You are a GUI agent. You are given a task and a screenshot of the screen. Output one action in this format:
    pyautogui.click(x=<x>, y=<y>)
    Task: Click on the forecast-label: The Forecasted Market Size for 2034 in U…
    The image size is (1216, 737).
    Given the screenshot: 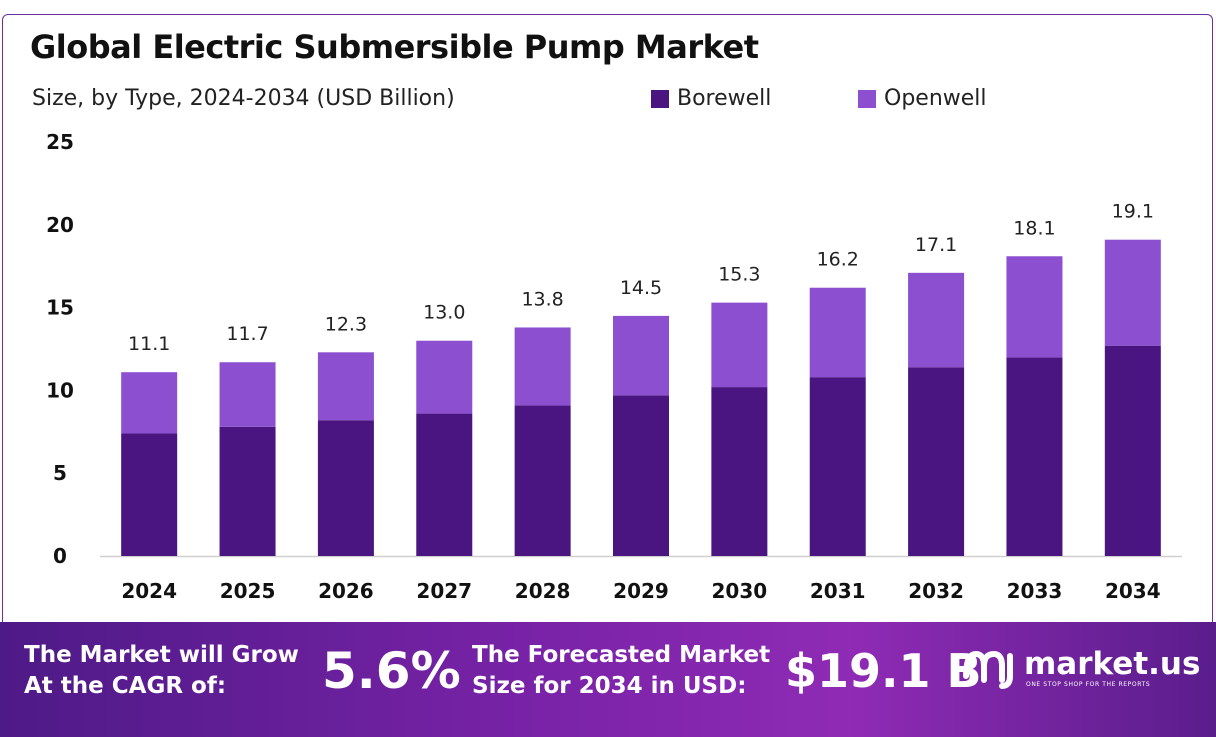 What is the action you would take?
    pyautogui.click(x=621, y=670)
    